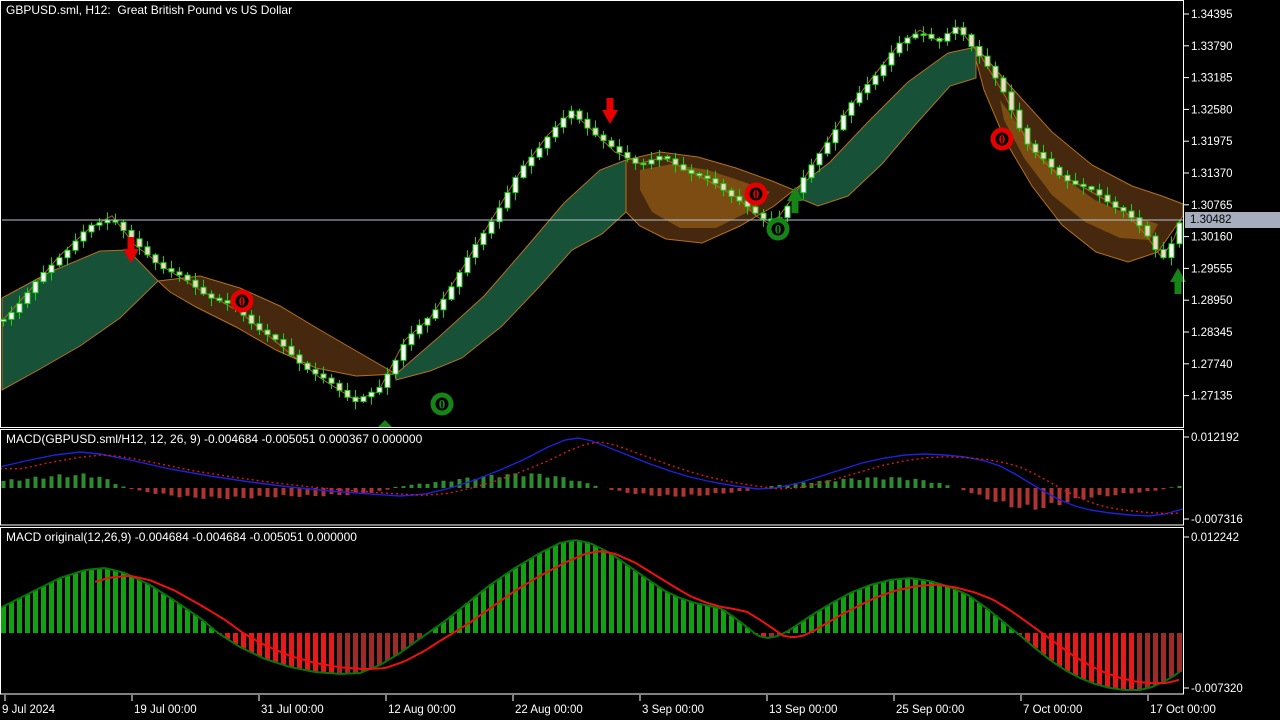 Image resolution: width=1280 pixels, height=720 pixels. Describe the element at coordinates (1052, 710) in the screenshot. I see `time-axis-label: 7 Oct 00:00` at that location.